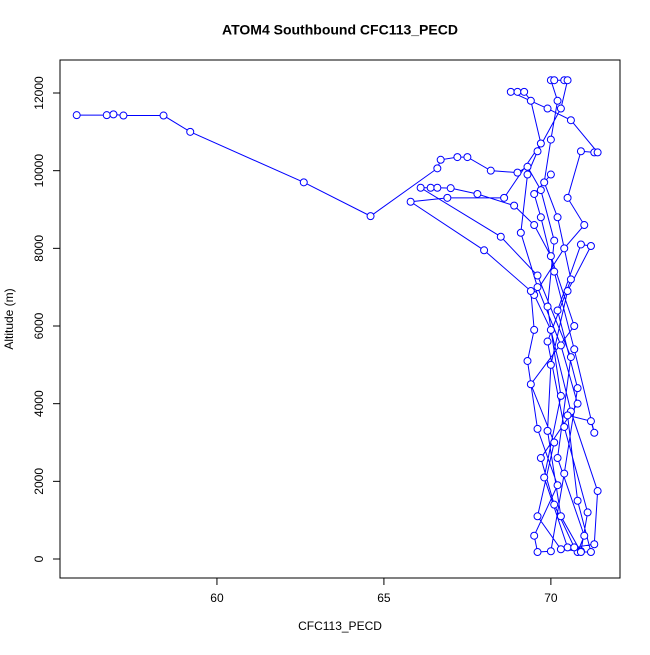 The height and width of the screenshot is (655, 650). I want to click on y-tick-label: 8000, so click(39, 248).